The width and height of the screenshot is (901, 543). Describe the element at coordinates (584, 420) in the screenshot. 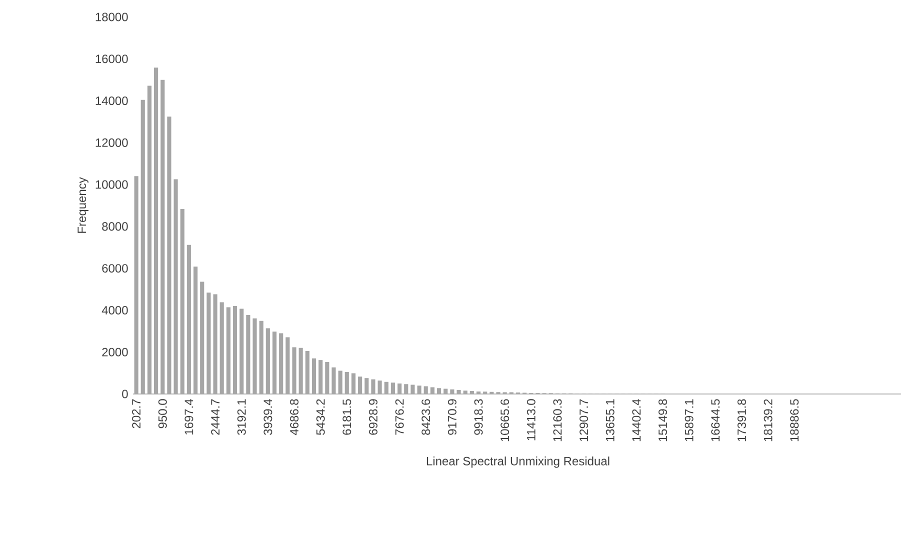

I see `x-tick-label: 12907.7` at that location.